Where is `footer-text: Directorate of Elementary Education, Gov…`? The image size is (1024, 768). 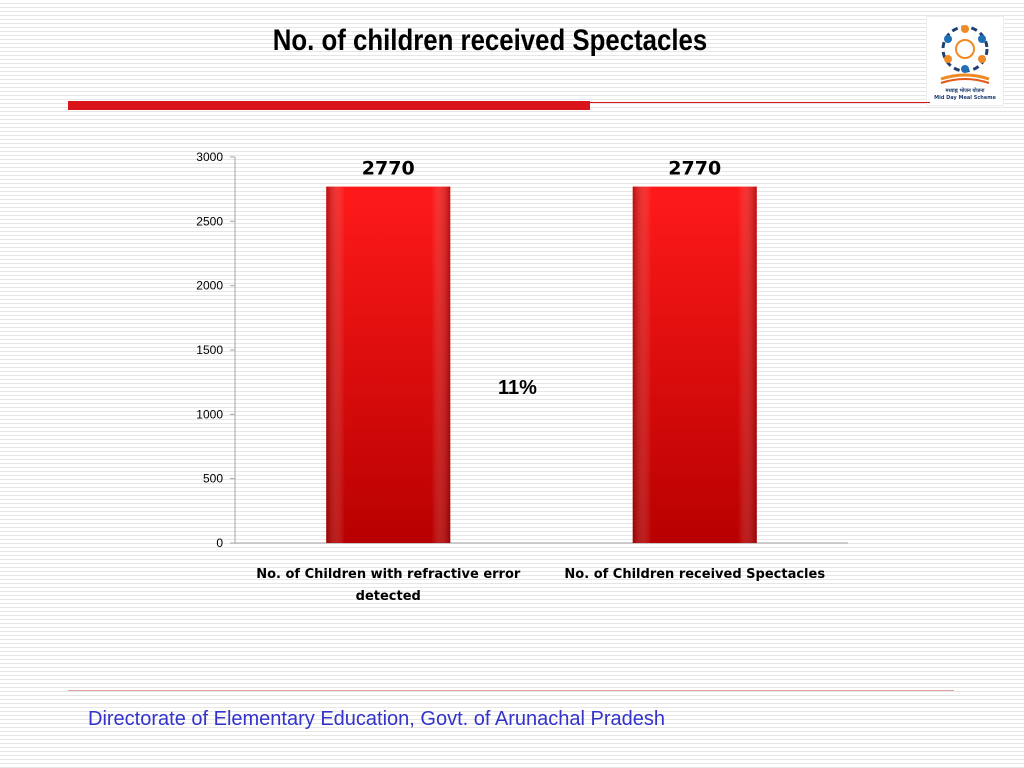
footer-text: Directorate of Elementary Education, Gov… is located at coordinates (376, 719).